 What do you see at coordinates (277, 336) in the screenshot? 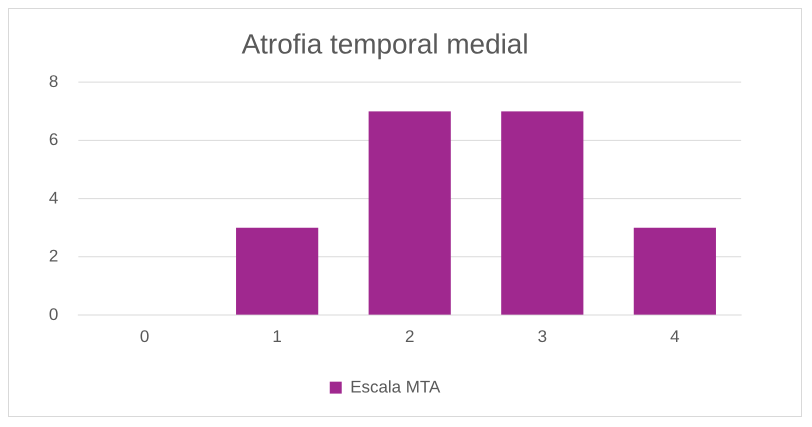
I see `x-tick-label: 1` at bounding box center [277, 336].